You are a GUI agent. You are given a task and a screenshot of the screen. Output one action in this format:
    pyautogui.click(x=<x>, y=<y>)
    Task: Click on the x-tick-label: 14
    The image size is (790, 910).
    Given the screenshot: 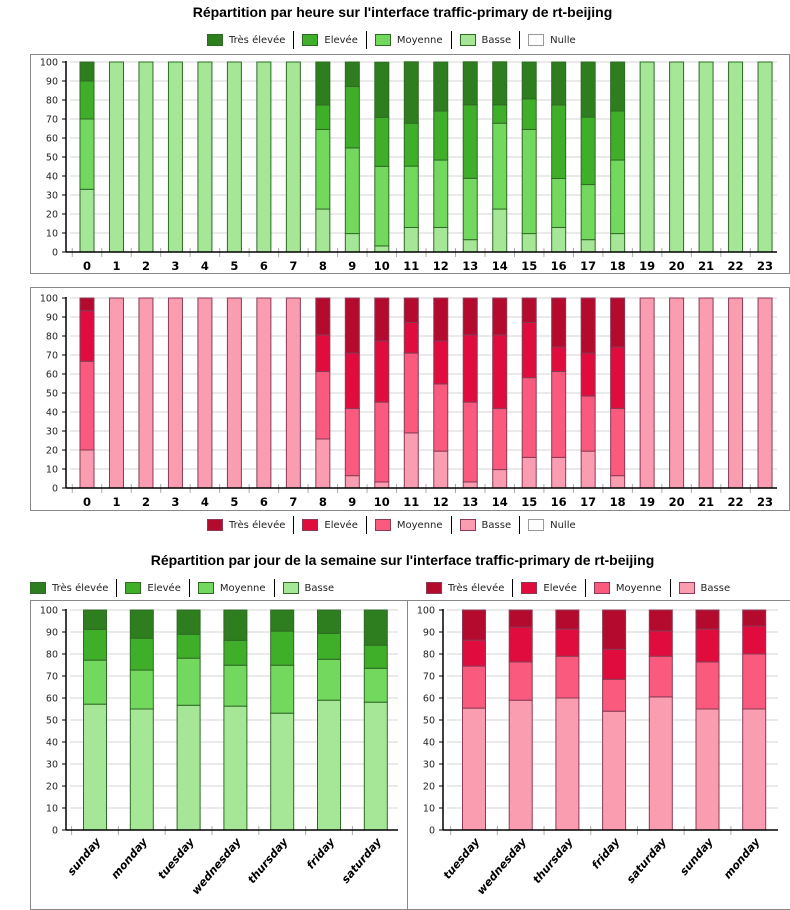 What is the action you would take?
    pyautogui.click(x=500, y=502)
    